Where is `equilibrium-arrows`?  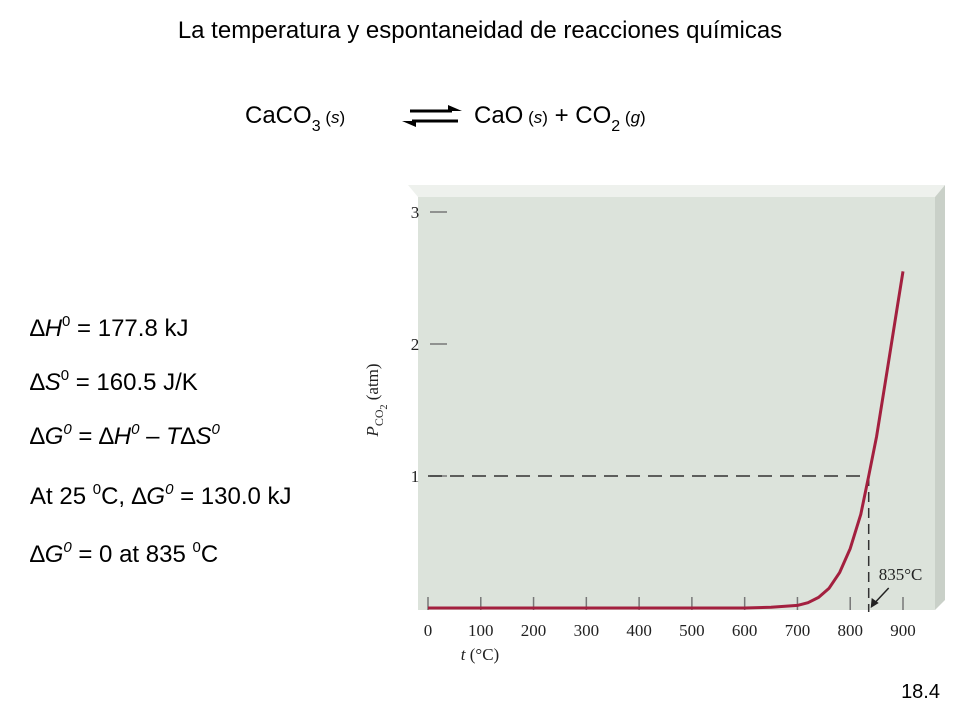
equilibrium-arrows is located at coordinates (432, 116).